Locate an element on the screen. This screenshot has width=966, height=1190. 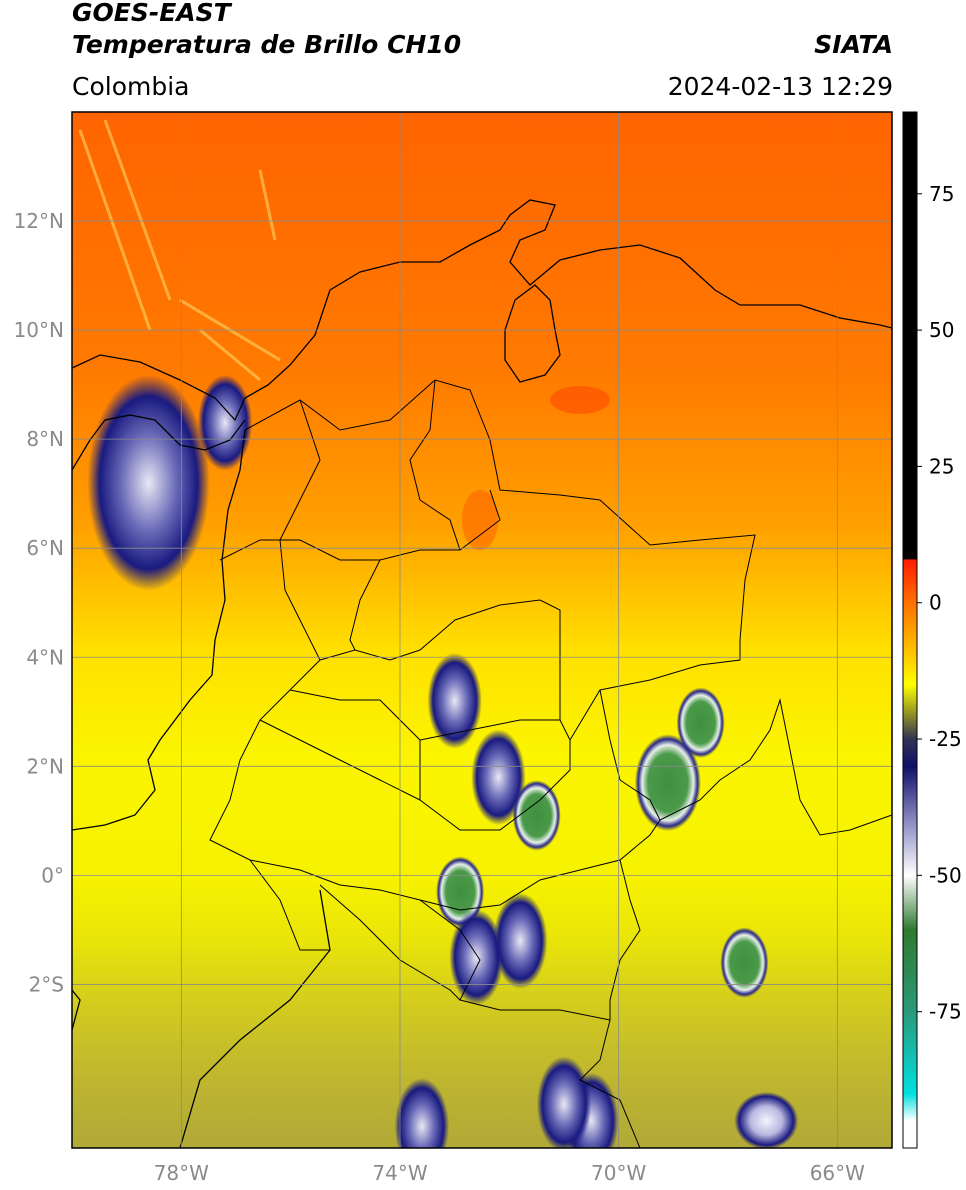
colorbar-frame is located at coordinates (910, 630).